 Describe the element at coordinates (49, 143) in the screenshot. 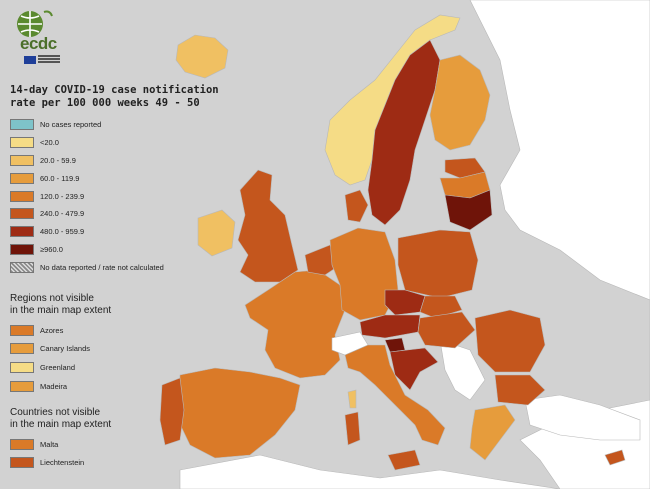

I see `legend-label: <20.0` at that location.